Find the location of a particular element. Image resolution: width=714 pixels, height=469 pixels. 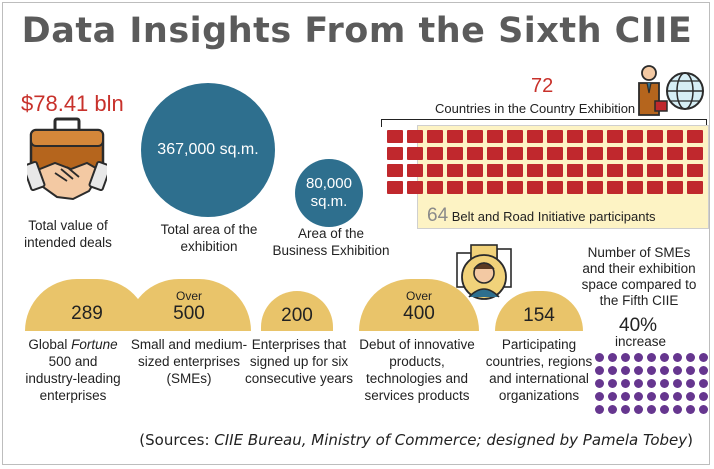

bri-count: 64 is located at coordinates (438, 215).